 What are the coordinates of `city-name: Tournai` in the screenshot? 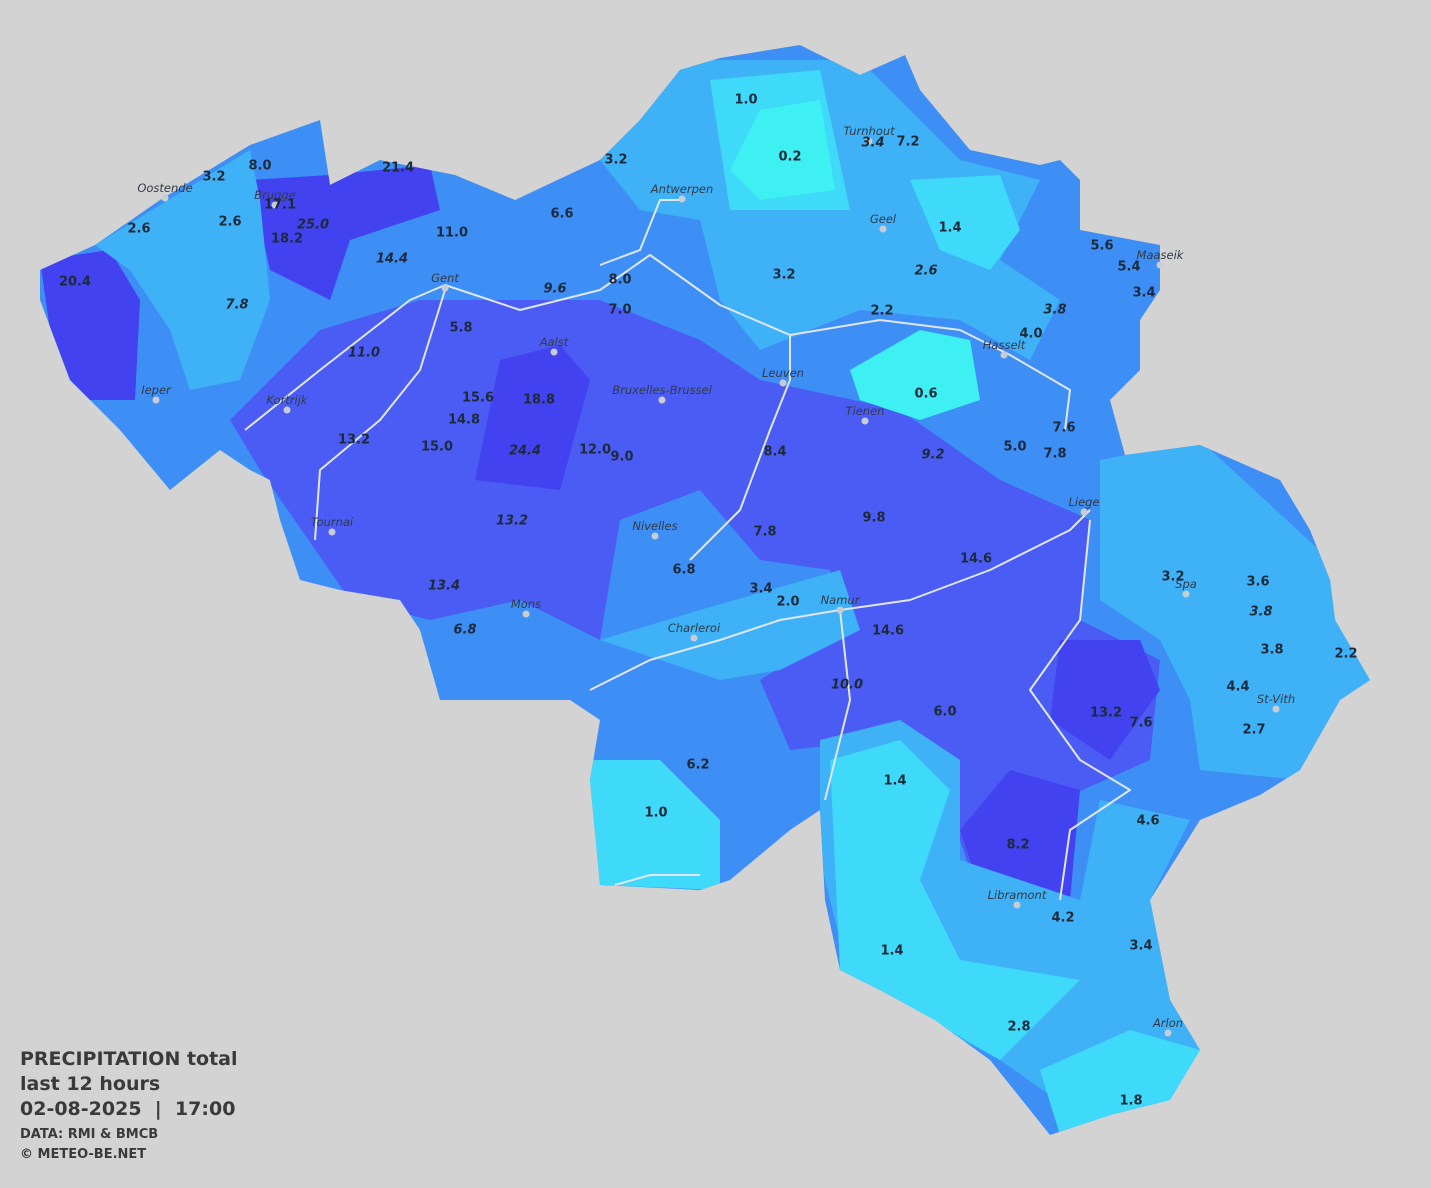 It's located at (332, 522).